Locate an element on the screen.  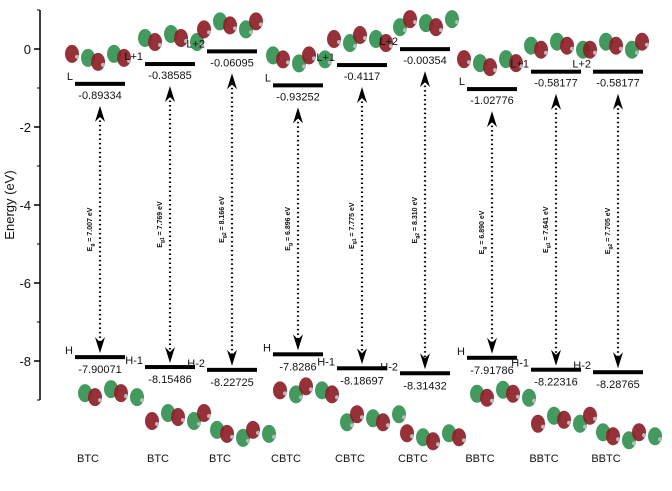
gap-label: Eg1 = 7.641 eV is located at coordinates (547, 229).